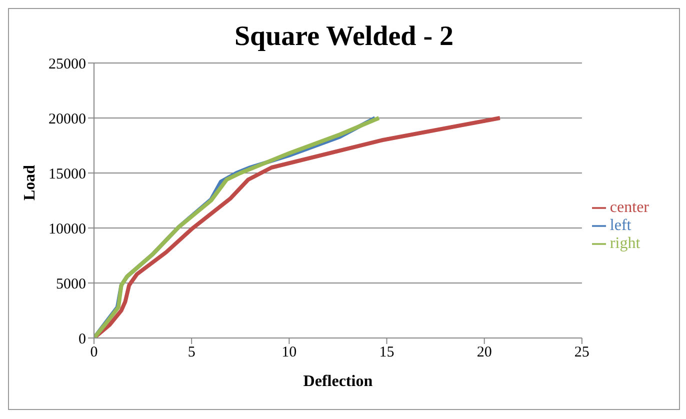 The width and height of the screenshot is (686, 419). What do you see at coordinates (338, 381) in the screenshot?
I see `x-axis-title: Deflection` at bounding box center [338, 381].